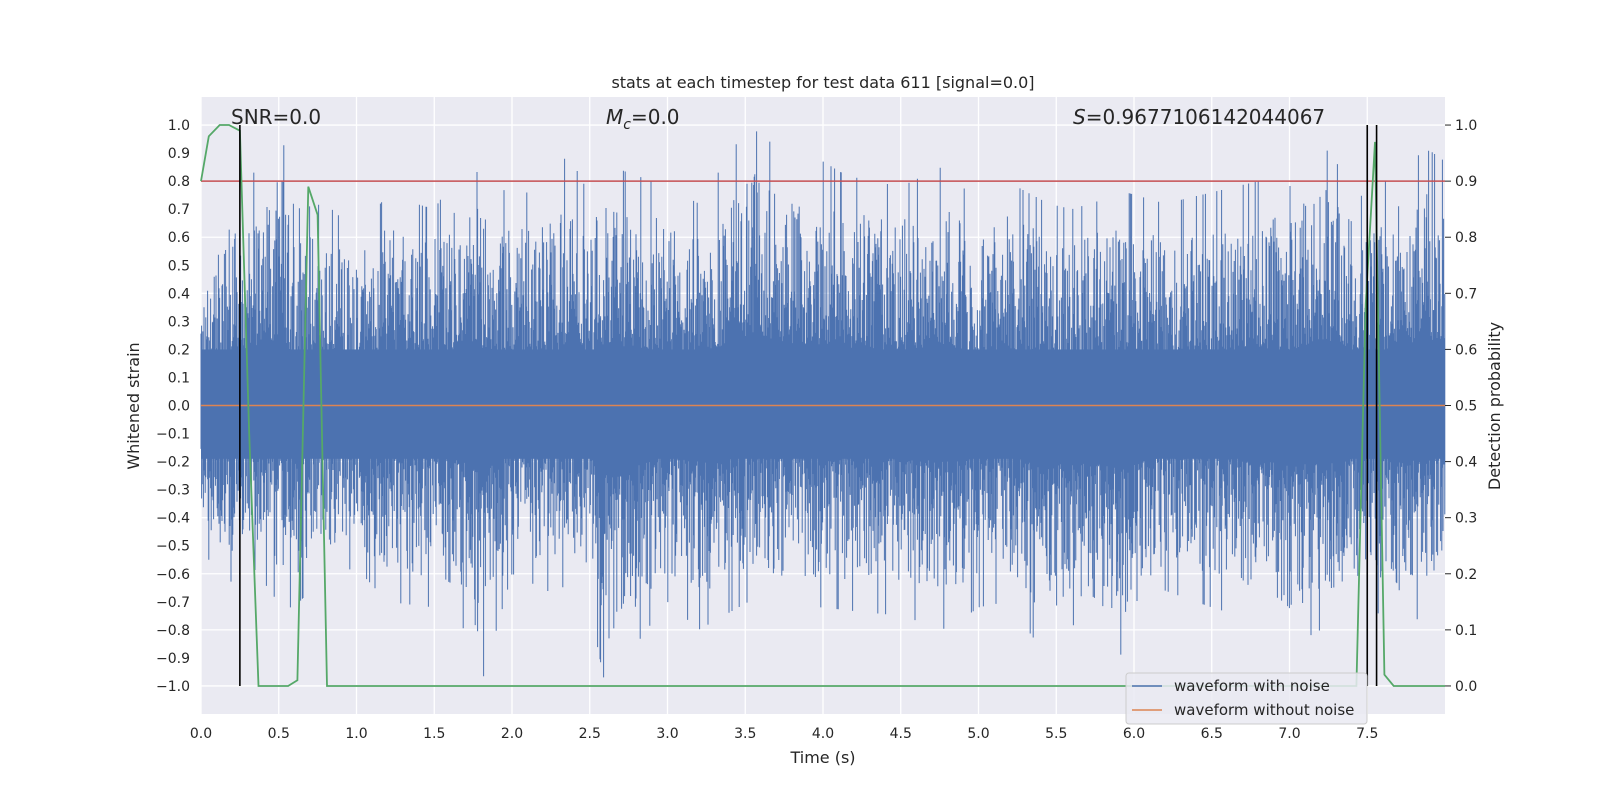 This screenshot has height=804, width=1600. What do you see at coordinates (133, 405) in the screenshot?
I see `y-axis-label: Whitened strain` at bounding box center [133, 405].